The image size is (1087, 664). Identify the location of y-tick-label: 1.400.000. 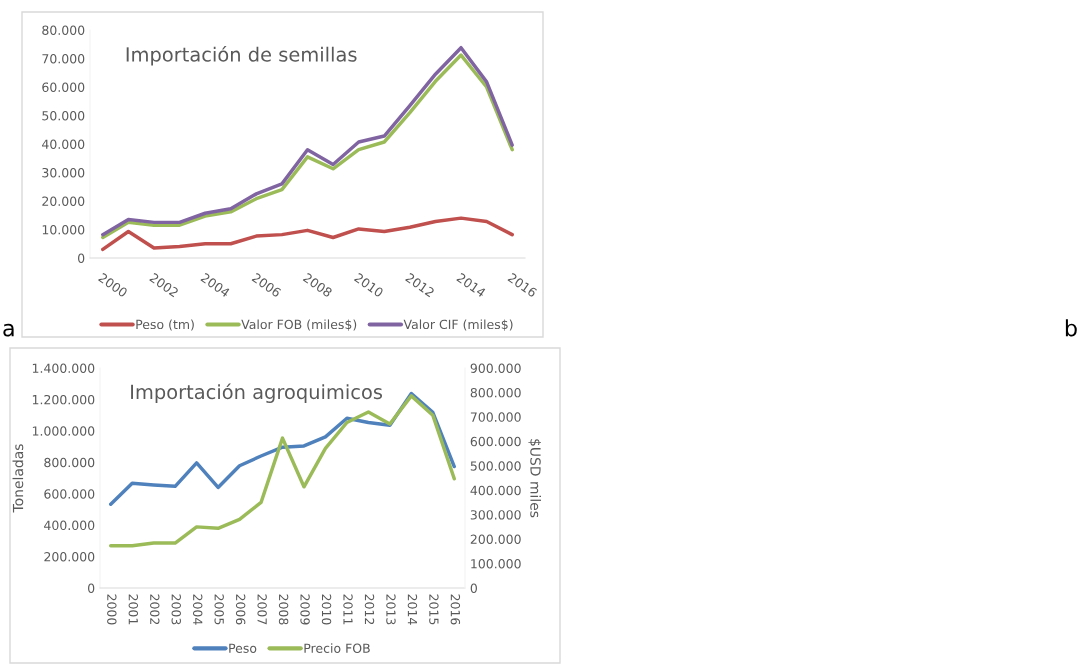
(63, 368).